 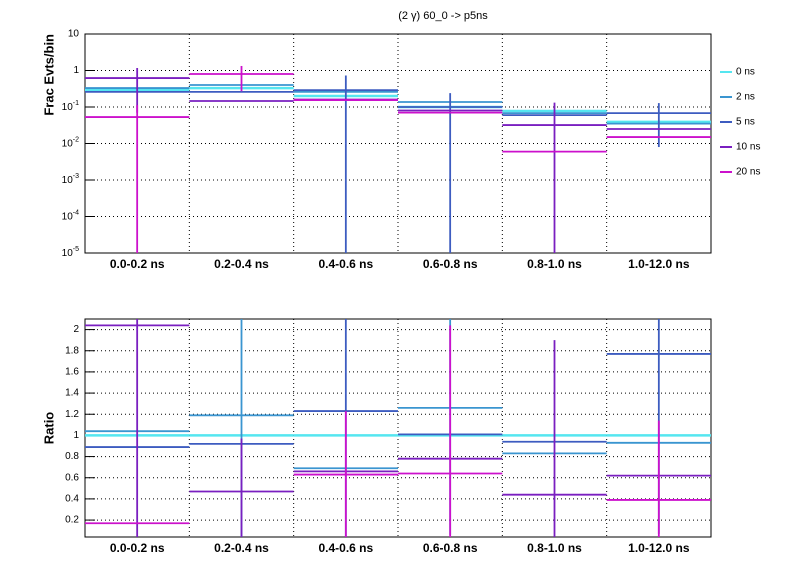 What do you see at coordinates (76, 176) in the screenshot?
I see `tick-exponent: -3` at bounding box center [76, 176].